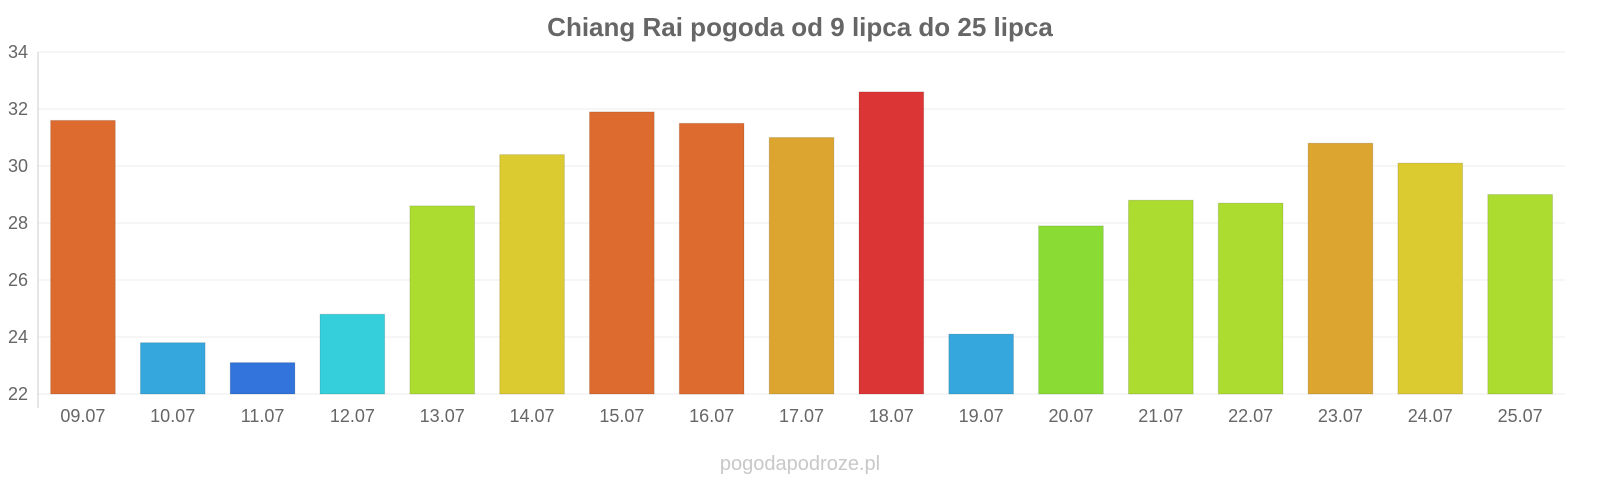  Describe the element at coordinates (1071, 310) in the screenshot. I see `bar-20.07` at that location.